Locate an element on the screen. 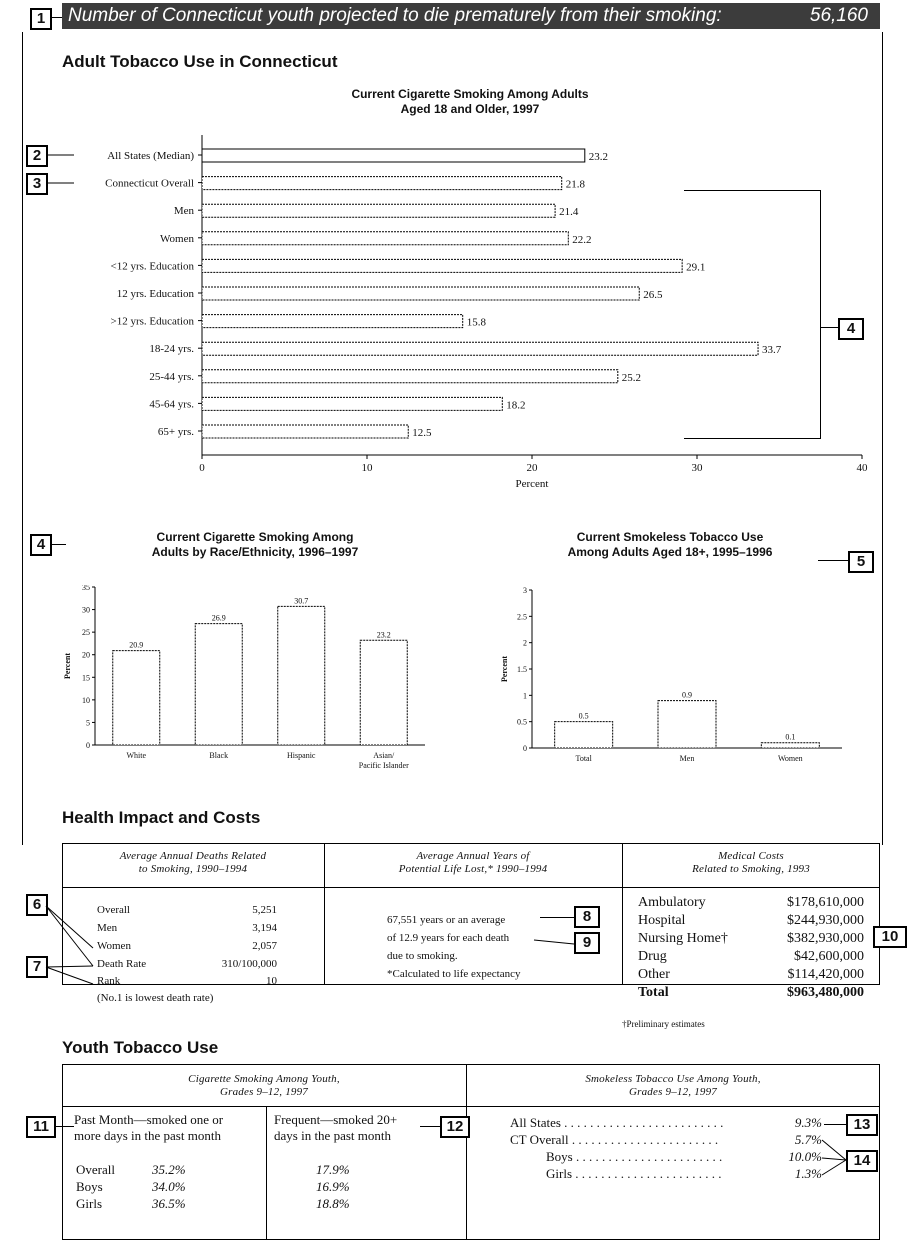 This screenshot has width=912, height=1240. main-chart-title-line2: Aged 18 and Older, 1997 is located at coordinates (470, 109).